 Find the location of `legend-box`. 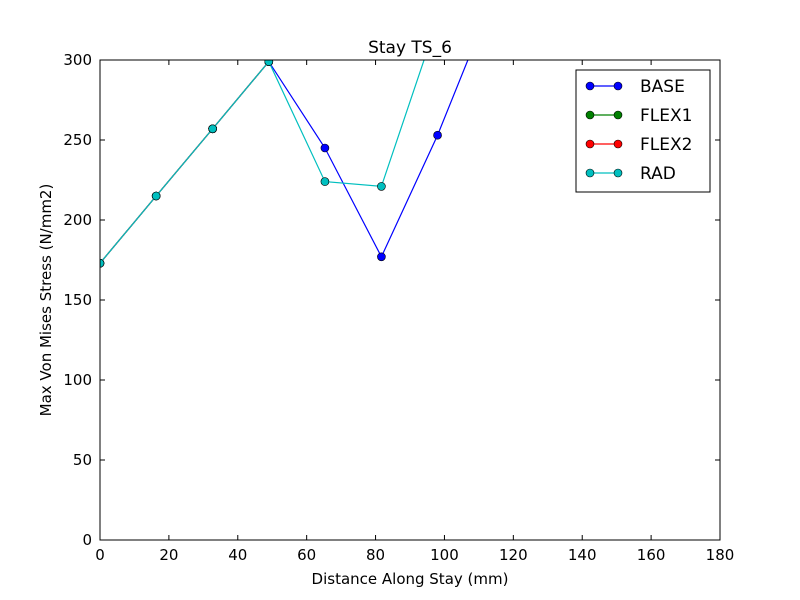

legend-box is located at coordinates (643, 131).